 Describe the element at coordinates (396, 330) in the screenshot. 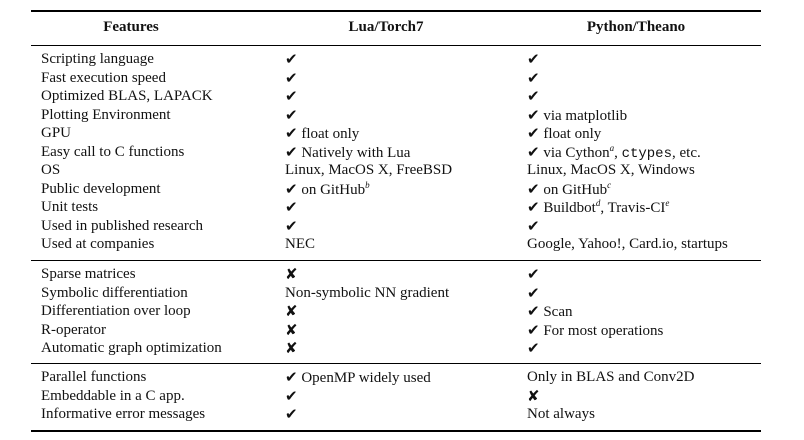

I see `table-row: R-operator ✘ ✔ For most operations` at that location.